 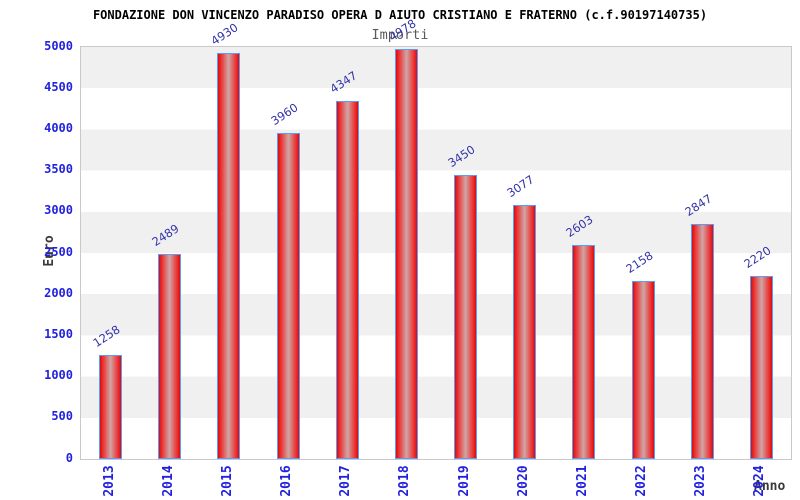 What do you see at coordinates (461, 156) in the screenshot?
I see `bar-value-label: 3450` at bounding box center [461, 156].